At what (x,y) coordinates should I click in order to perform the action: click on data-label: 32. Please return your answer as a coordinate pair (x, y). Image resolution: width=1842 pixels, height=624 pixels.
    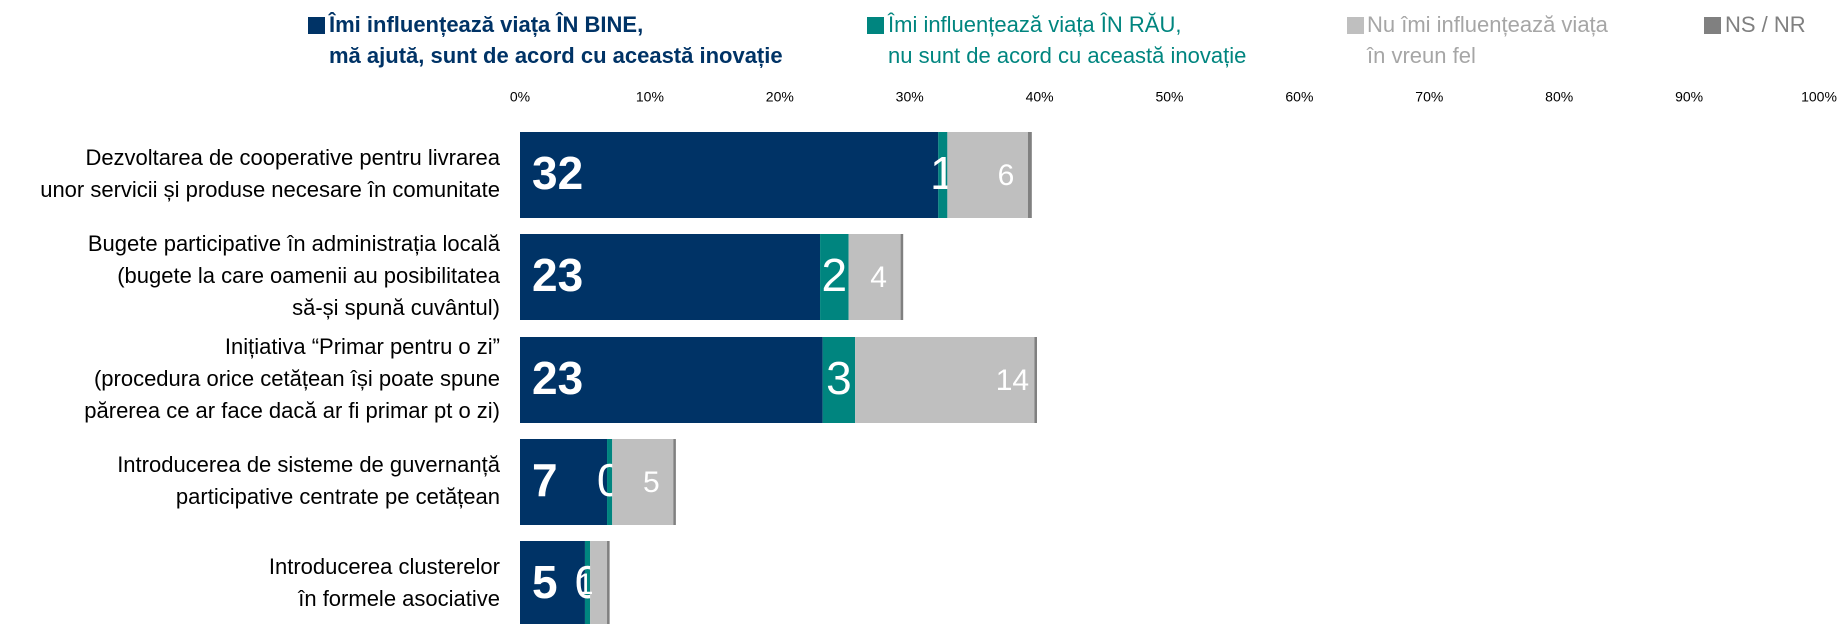
    Looking at the image, I should click on (557, 173).